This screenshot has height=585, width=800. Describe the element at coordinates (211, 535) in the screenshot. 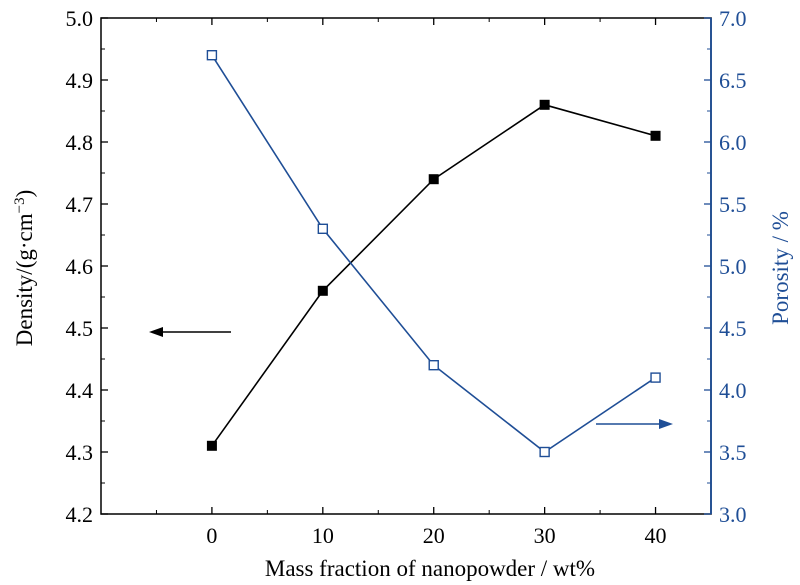

I see `x-tick-label: 0` at that location.